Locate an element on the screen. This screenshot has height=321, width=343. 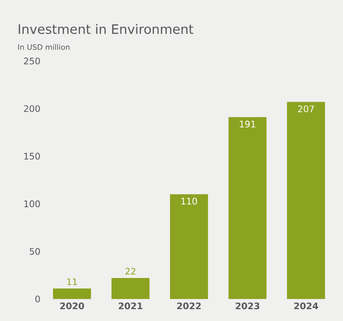
y-tick-label: 200 is located at coordinates (32, 108).